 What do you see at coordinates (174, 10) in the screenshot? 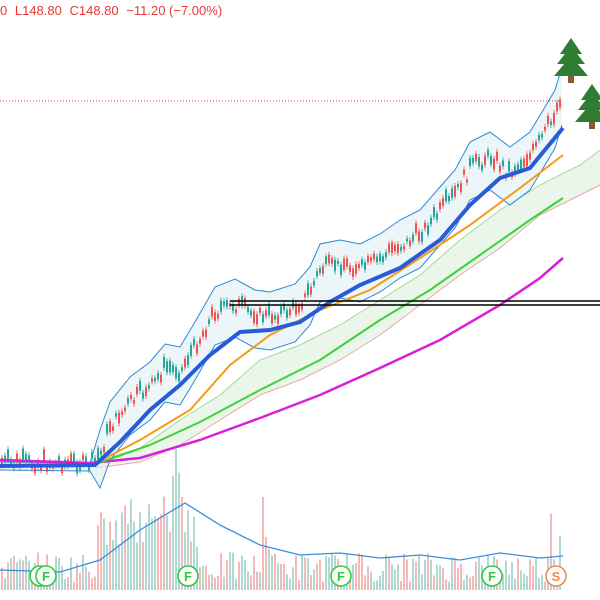
I see `change-value: −11.20 (−7.00%)` at bounding box center [174, 10].